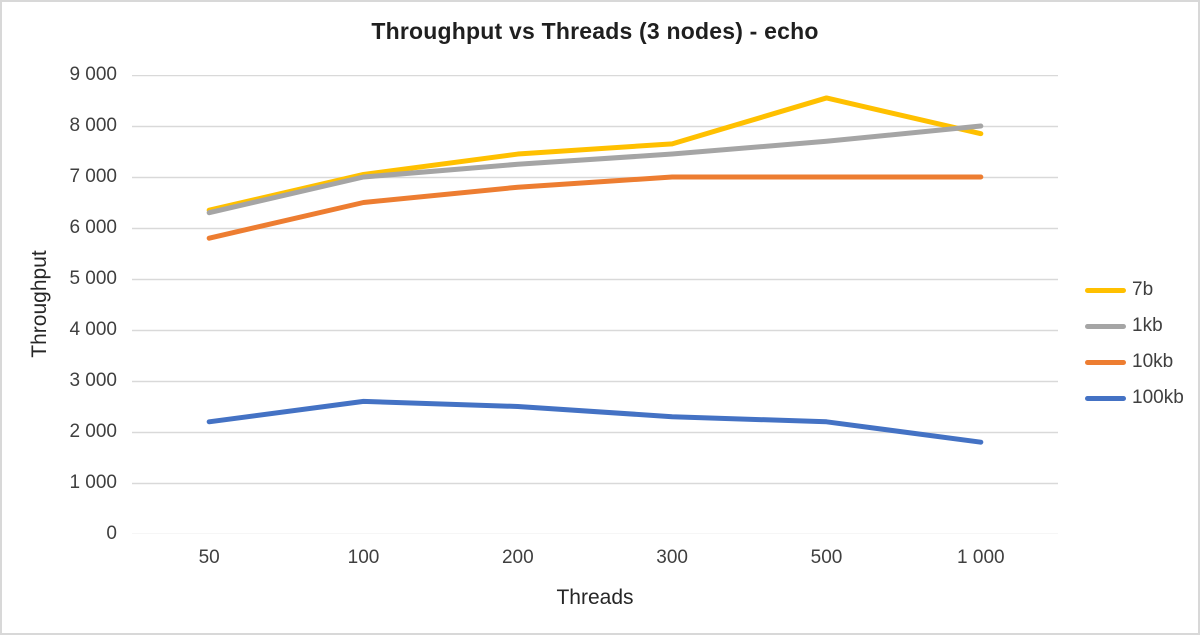 The image size is (1200, 635). What do you see at coordinates (1147, 325) in the screenshot?
I see `legend-label: 1kb` at bounding box center [1147, 325].